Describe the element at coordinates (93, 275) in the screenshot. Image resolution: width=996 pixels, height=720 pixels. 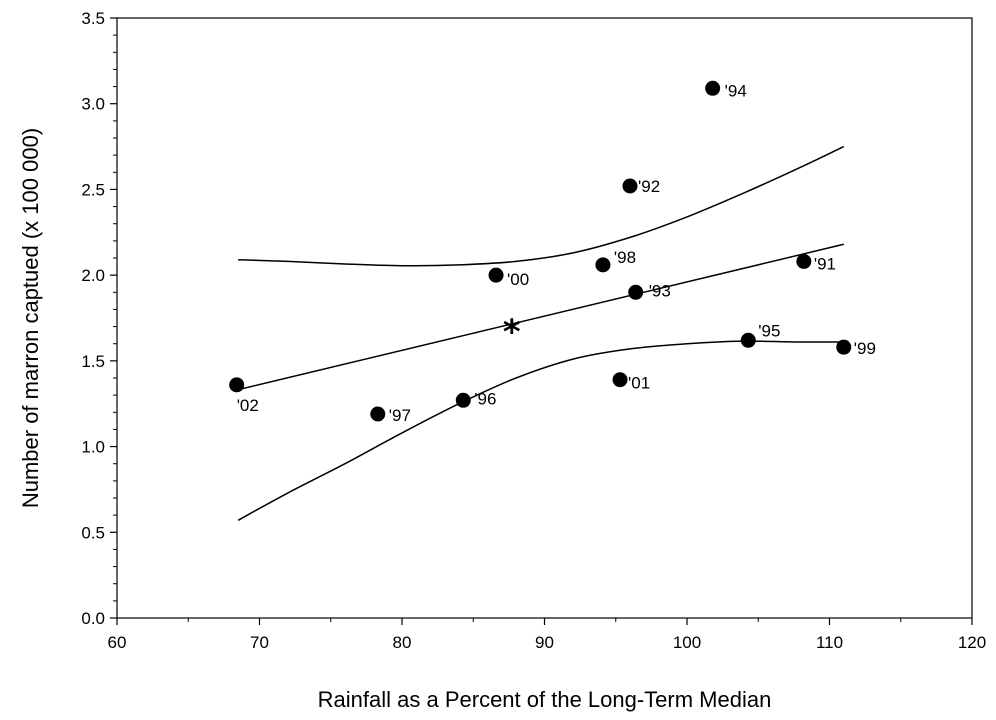
I see `y-tick-label: 2.0` at that location.